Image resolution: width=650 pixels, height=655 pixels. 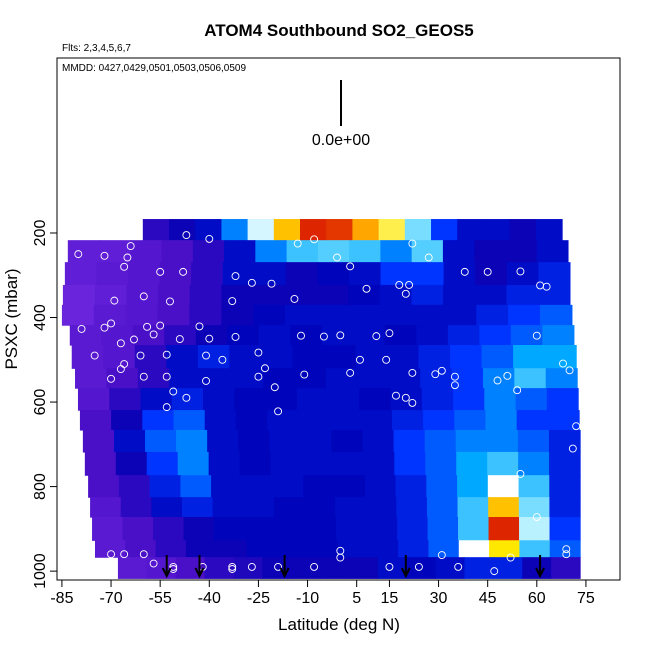 I want to click on y-tick-label: 600, so click(x=40, y=402).